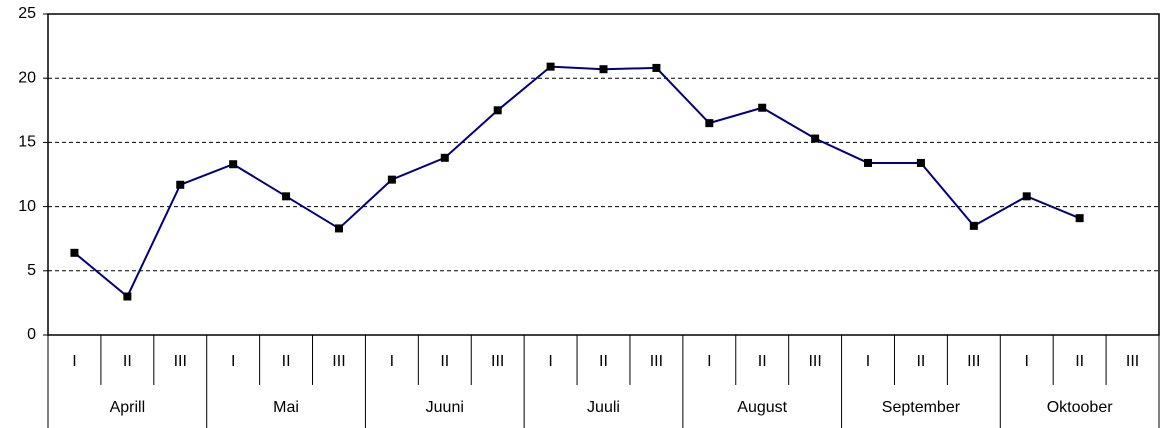 The height and width of the screenshot is (428, 1160). I want to click on x-group-label: August, so click(762, 407).